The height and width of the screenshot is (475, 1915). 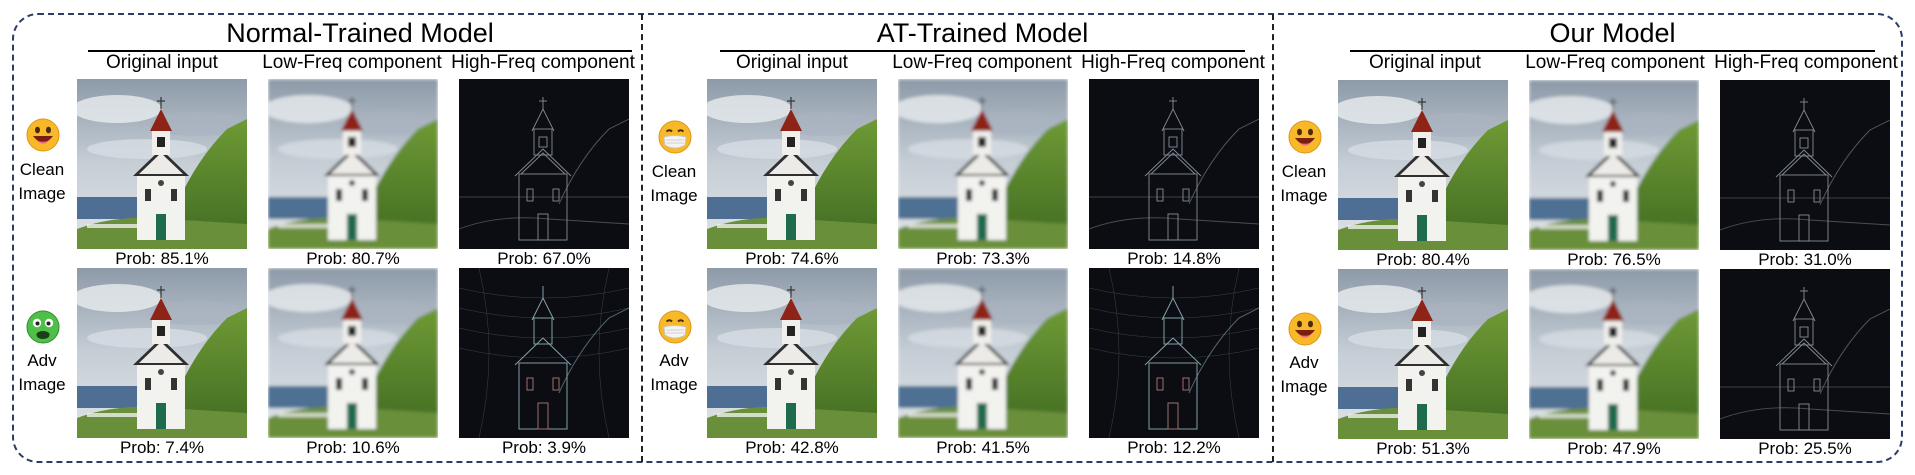 What do you see at coordinates (353, 447) in the screenshot?
I see `prob-label: Prob: 10.6%` at bounding box center [353, 447].